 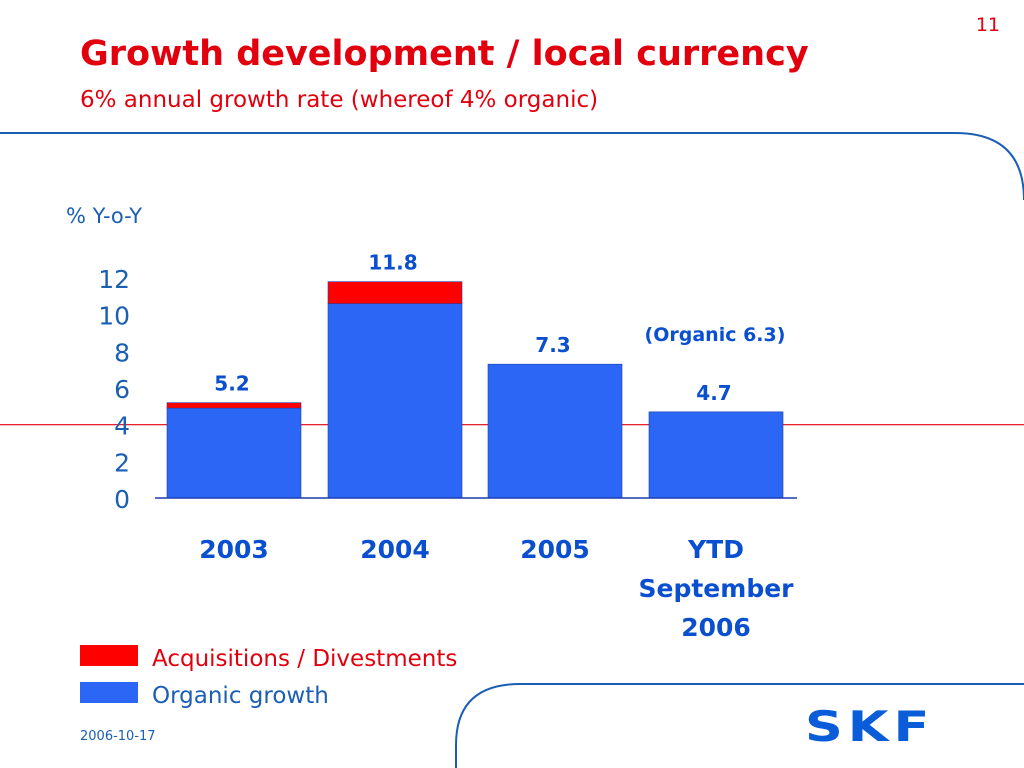 What do you see at coordinates (739, 725) in the screenshot?
I see `bottom-frame-line` at bounding box center [739, 725].